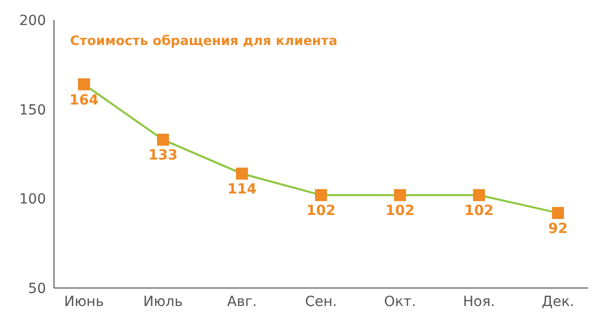 The height and width of the screenshot is (320, 600). Describe the element at coordinates (163, 156) in the screenshot. I see `data-label: 133` at that location.